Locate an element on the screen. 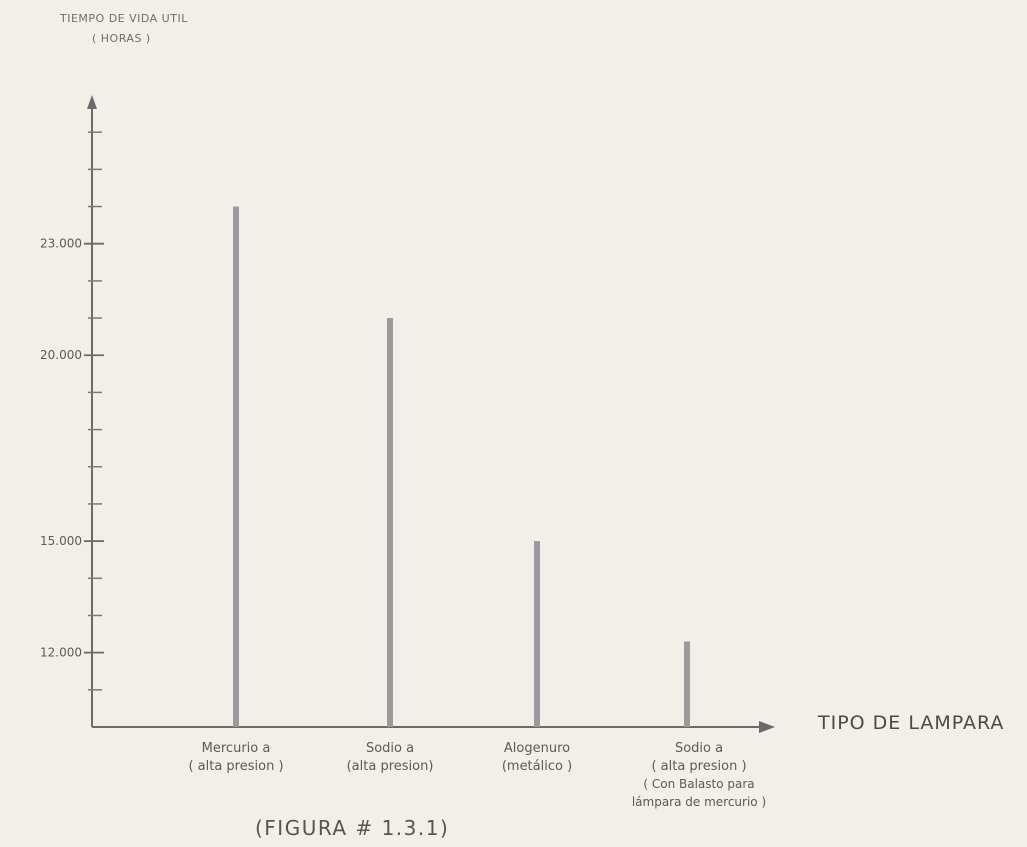 The width and height of the screenshot is (1027, 847). x-category-label: Alogenuro is located at coordinates (537, 748).